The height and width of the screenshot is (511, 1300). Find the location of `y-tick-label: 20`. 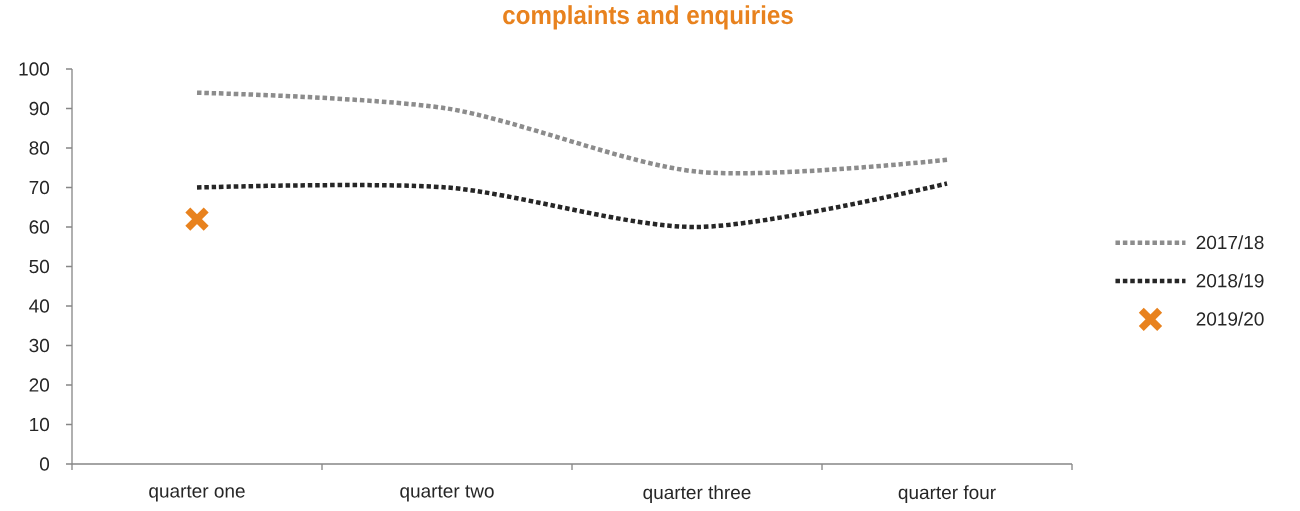

y-tick-label: 20 is located at coordinates (39, 385).